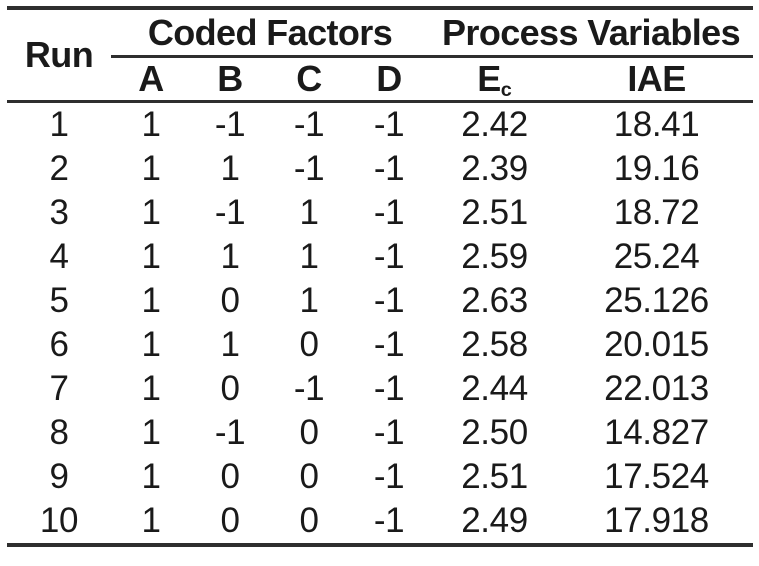  Describe the element at coordinates (59, 55) in the screenshot. I see `run-column-header: Run` at that location.